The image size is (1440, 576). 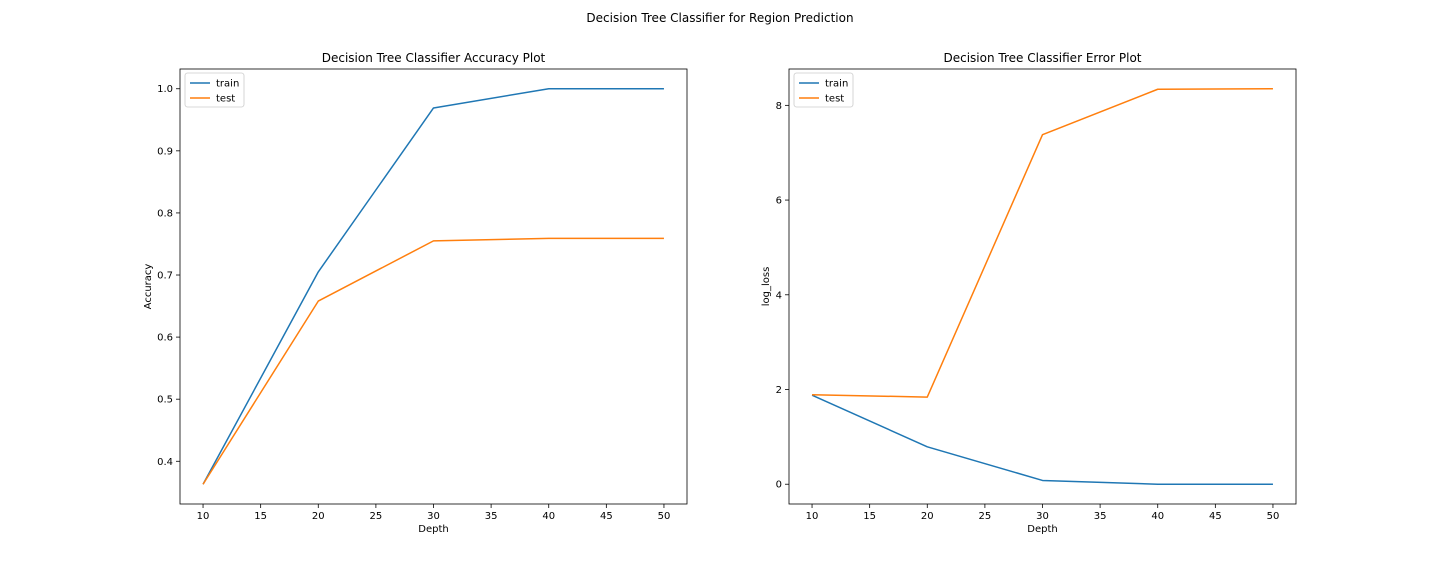 I want to click on y-tick-label: 4, so click(x=779, y=295).